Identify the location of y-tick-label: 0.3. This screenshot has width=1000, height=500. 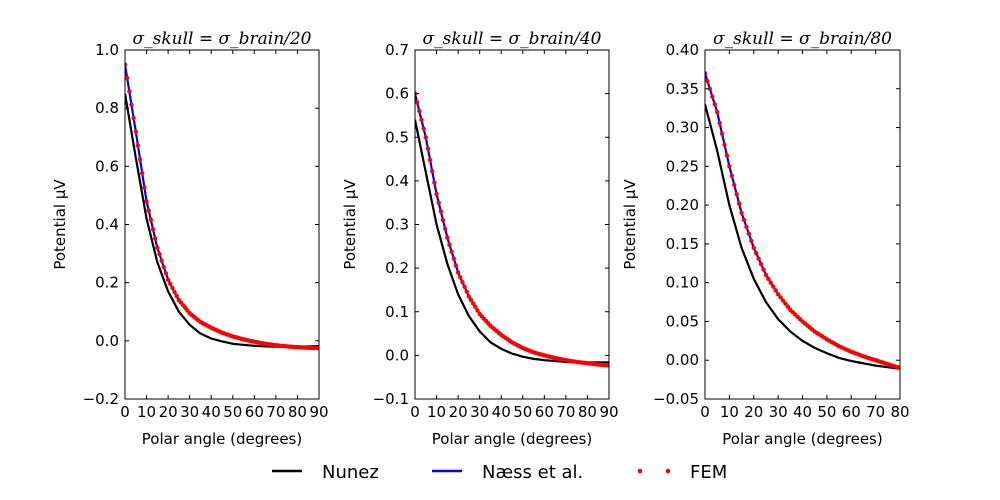
(397, 225).